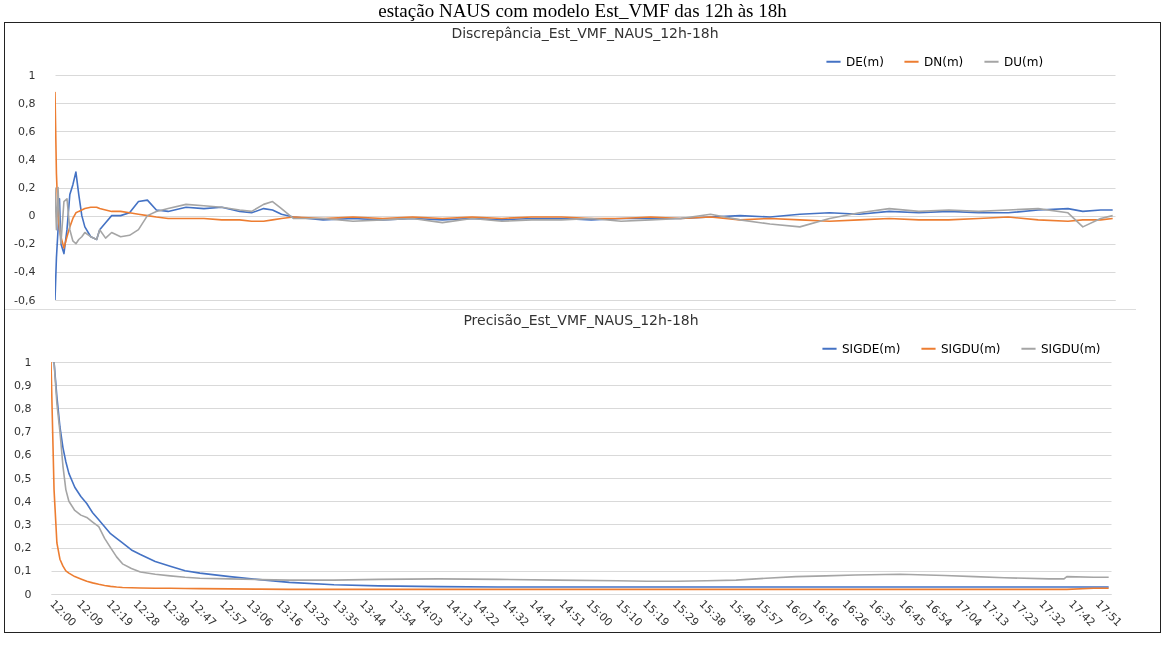 The image size is (1165, 672). I want to click on y-tick-label: -0,2, so click(25, 244).